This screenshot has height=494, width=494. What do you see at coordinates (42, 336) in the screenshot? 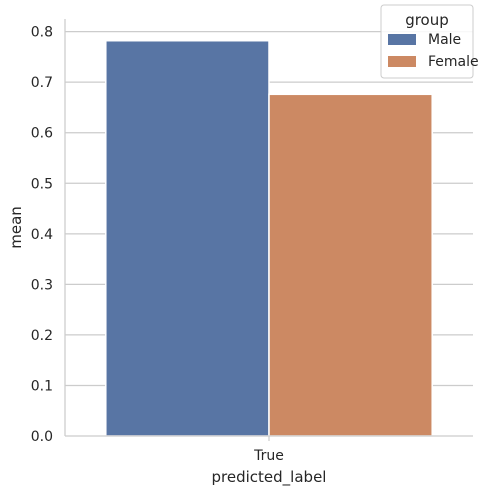
I see `y-tick-label: 0.2` at bounding box center [42, 336].